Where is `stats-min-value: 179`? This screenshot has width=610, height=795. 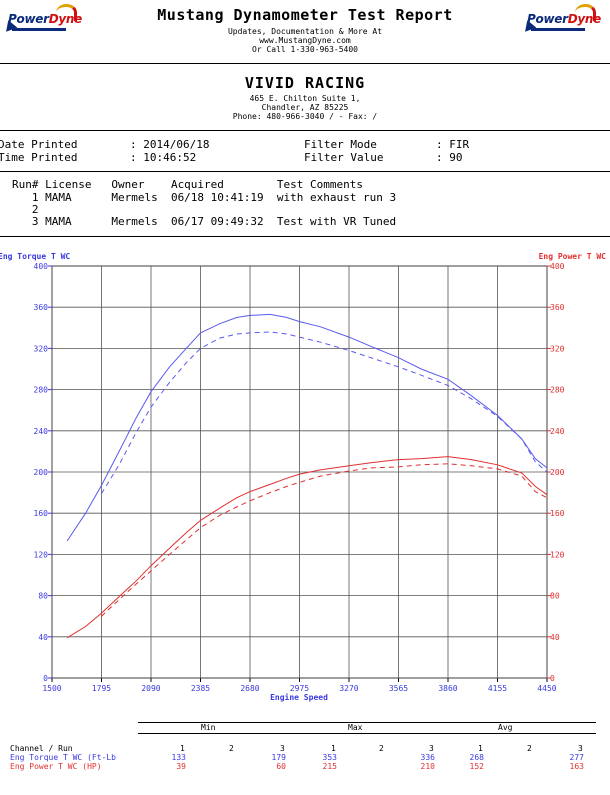 stats-min-value: 179 is located at coordinates (278, 757).